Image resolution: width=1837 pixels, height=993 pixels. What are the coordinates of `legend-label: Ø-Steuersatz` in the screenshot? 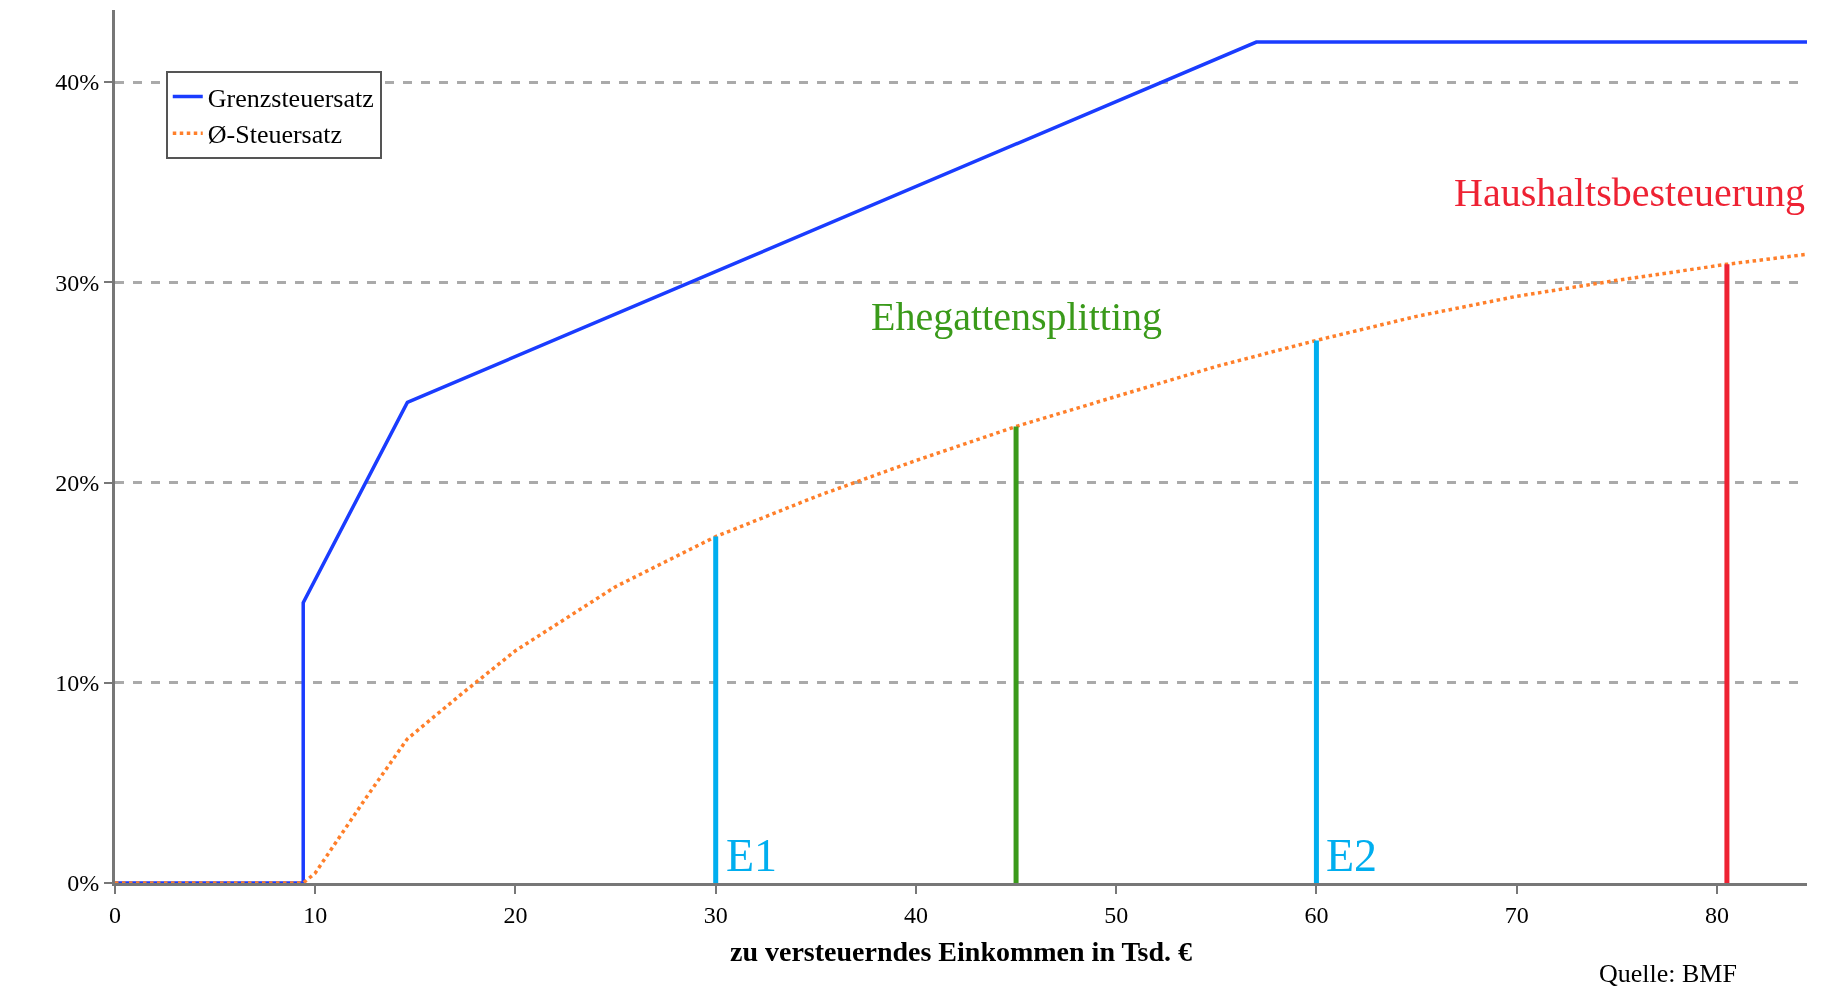 It's located at (275, 135).